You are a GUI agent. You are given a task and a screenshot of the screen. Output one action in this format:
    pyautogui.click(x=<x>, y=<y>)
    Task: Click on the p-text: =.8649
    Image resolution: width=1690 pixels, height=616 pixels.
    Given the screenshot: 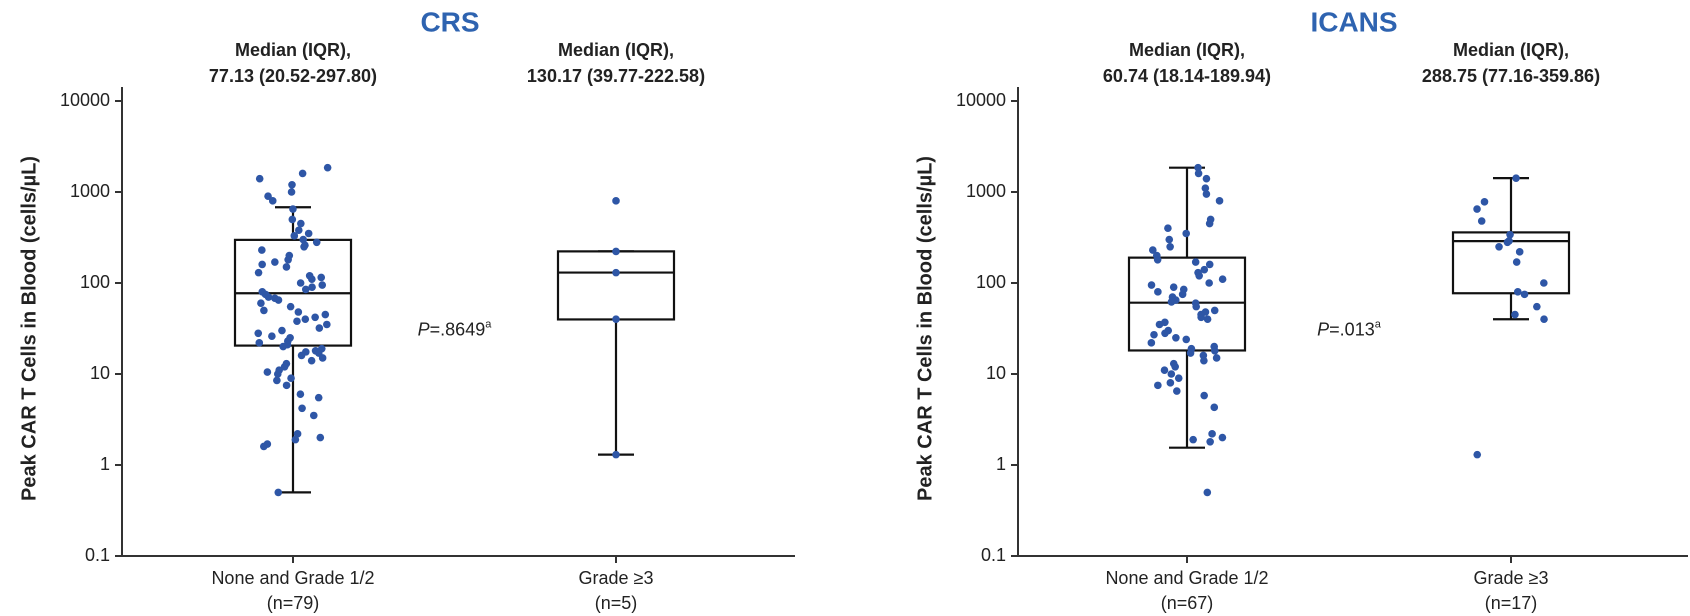 What is the action you would take?
    pyautogui.click(x=458, y=329)
    